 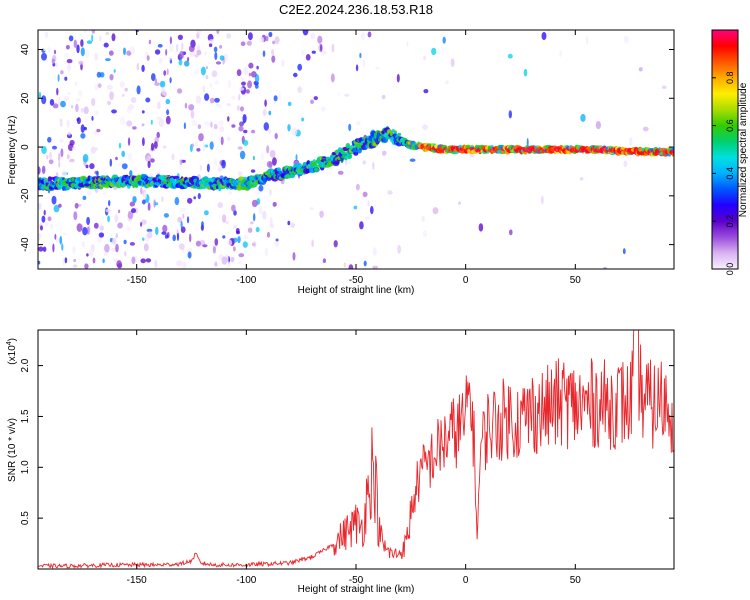 I want to click on colorbar-tick-label: 0.6, so click(x=730, y=125).